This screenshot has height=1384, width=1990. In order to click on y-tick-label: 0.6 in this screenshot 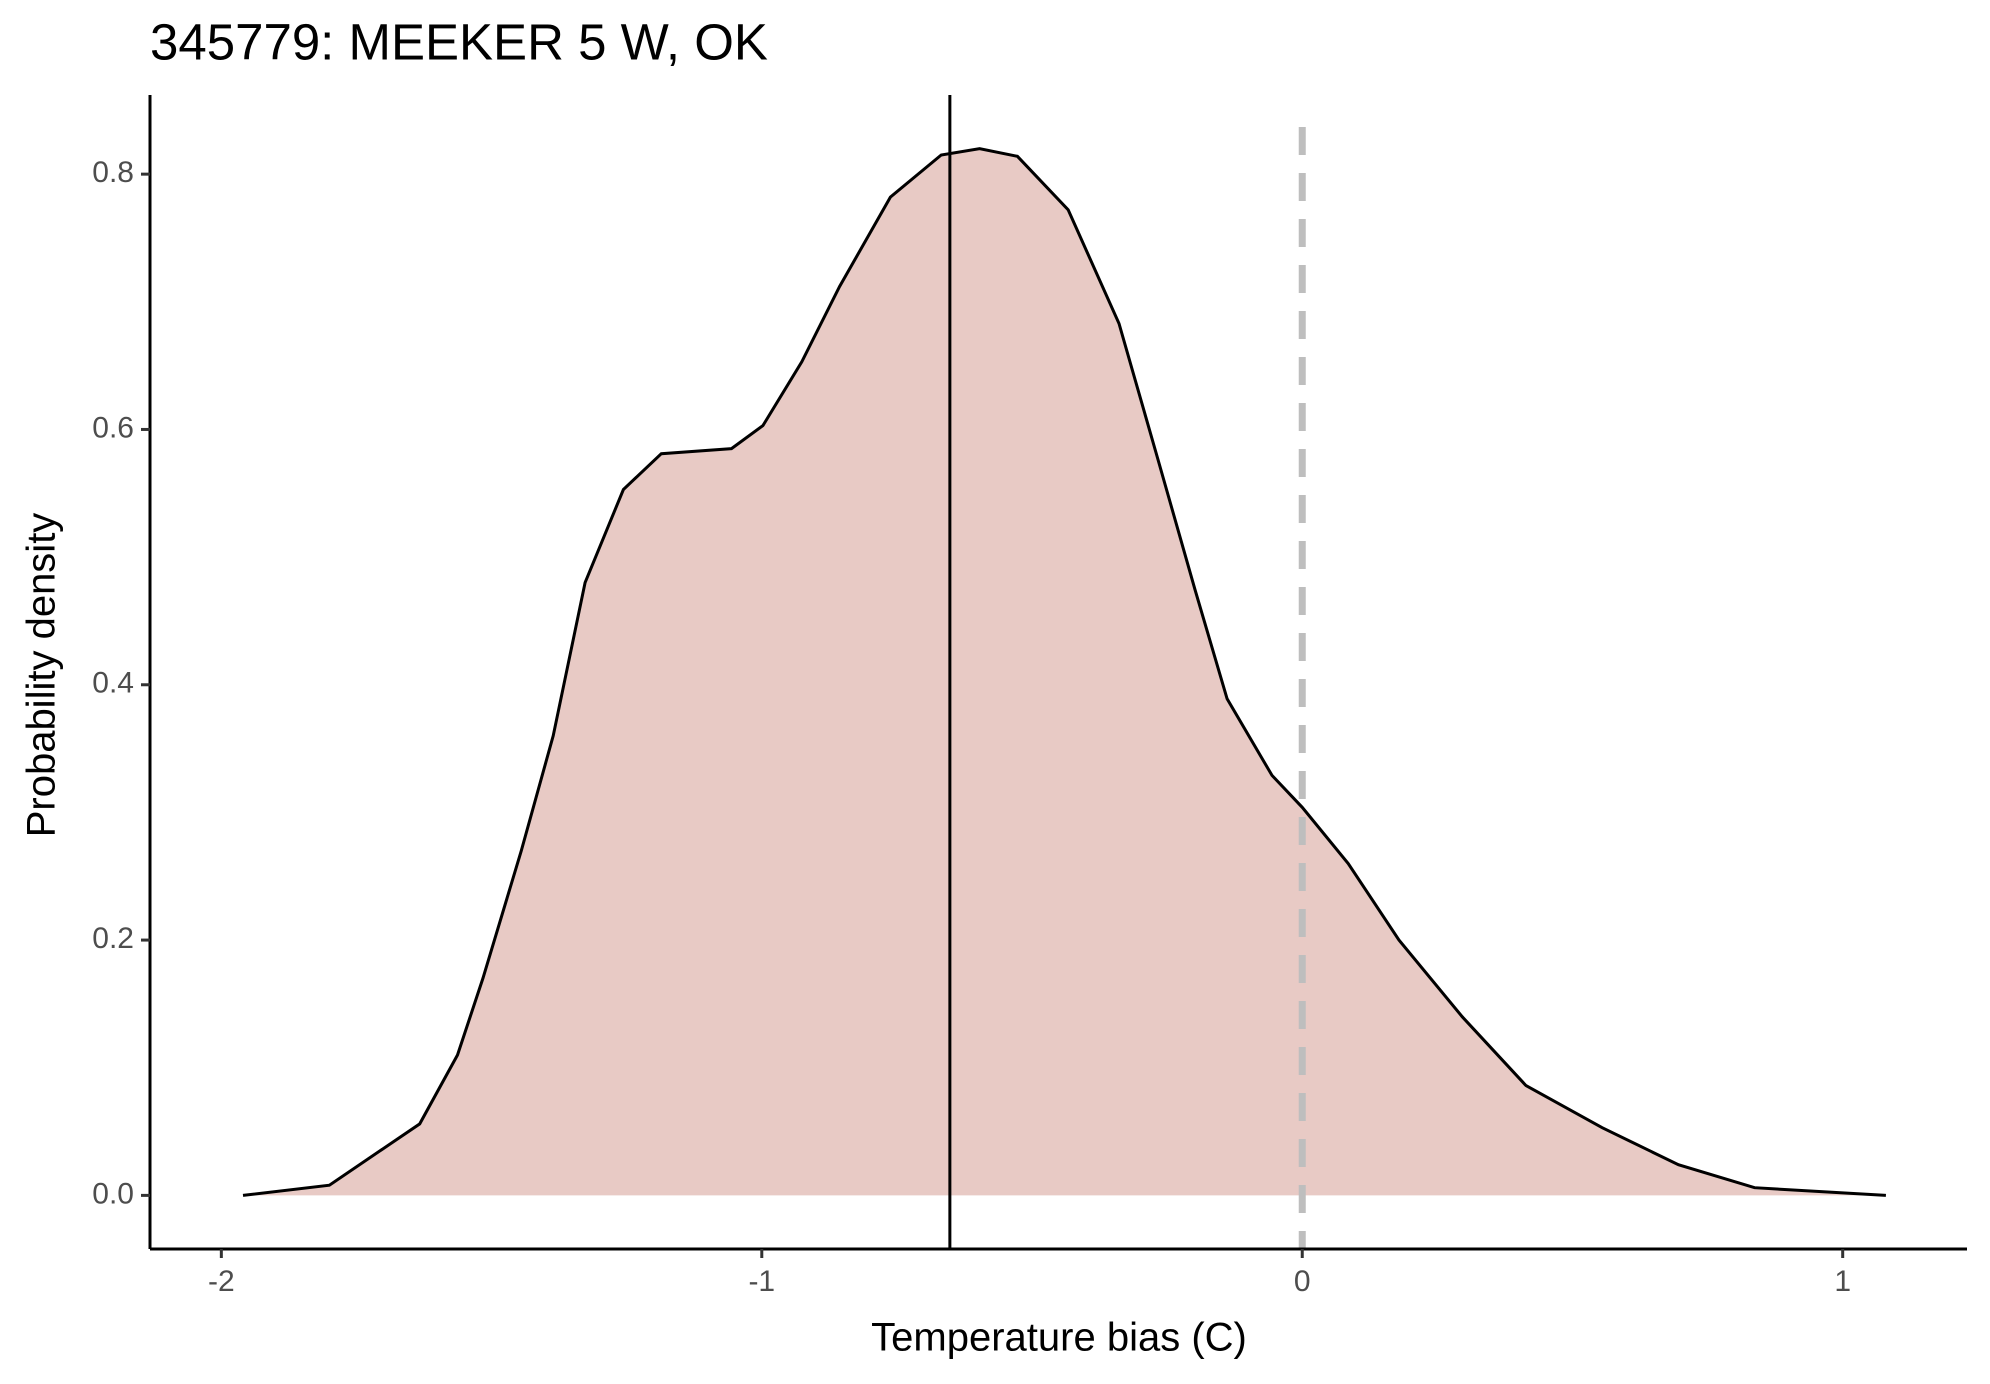, I will do `click(113, 427)`.